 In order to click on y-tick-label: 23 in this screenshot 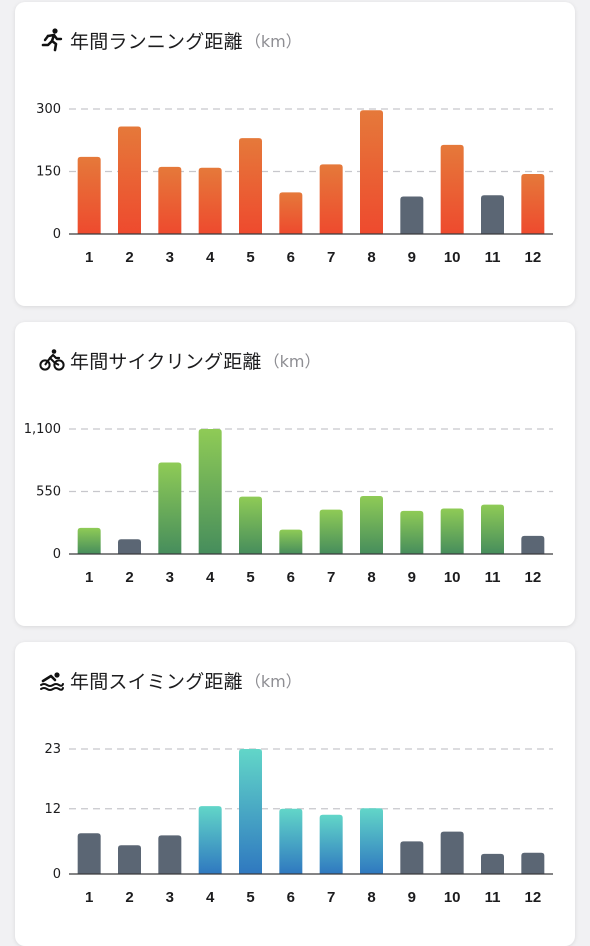, I will do `click(52, 749)`.